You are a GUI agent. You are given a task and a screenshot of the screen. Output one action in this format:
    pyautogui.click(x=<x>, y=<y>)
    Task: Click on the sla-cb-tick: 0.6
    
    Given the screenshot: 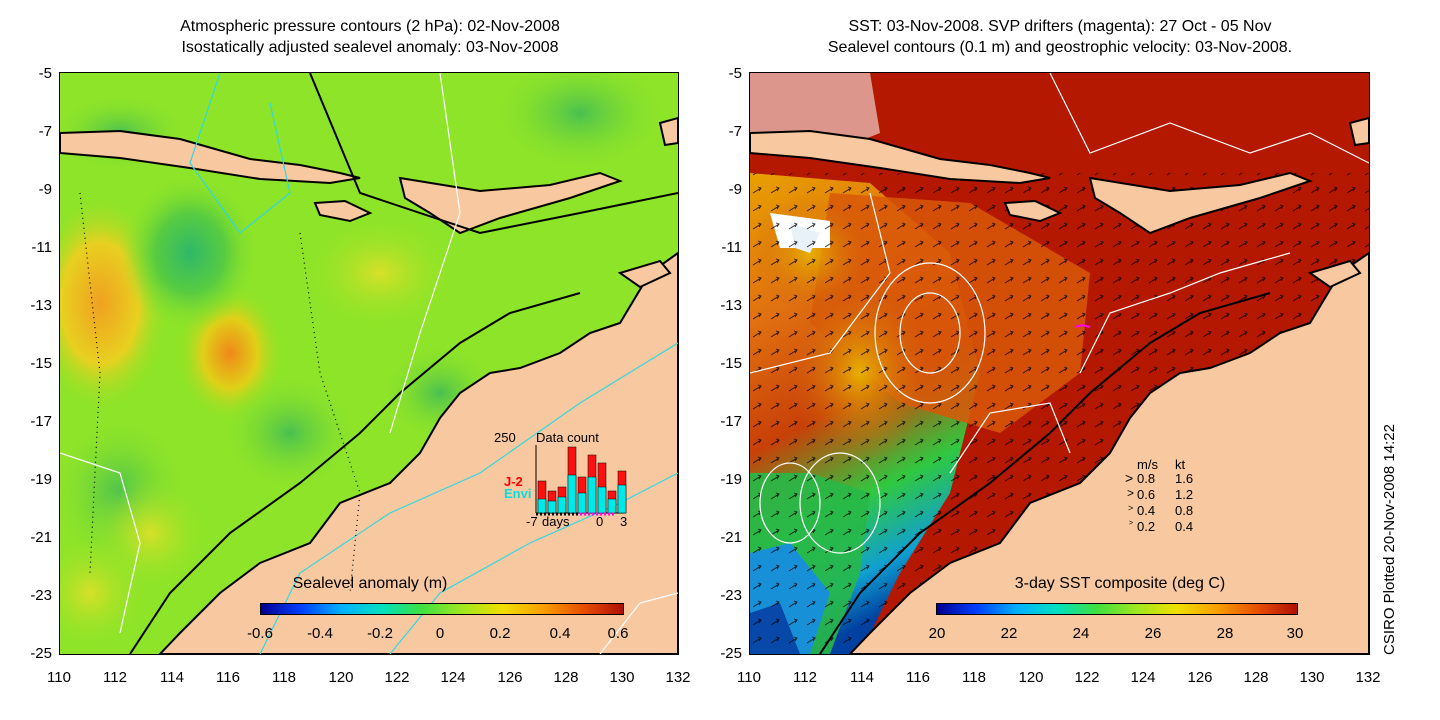 What is the action you would take?
    pyautogui.click(x=618, y=633)
    